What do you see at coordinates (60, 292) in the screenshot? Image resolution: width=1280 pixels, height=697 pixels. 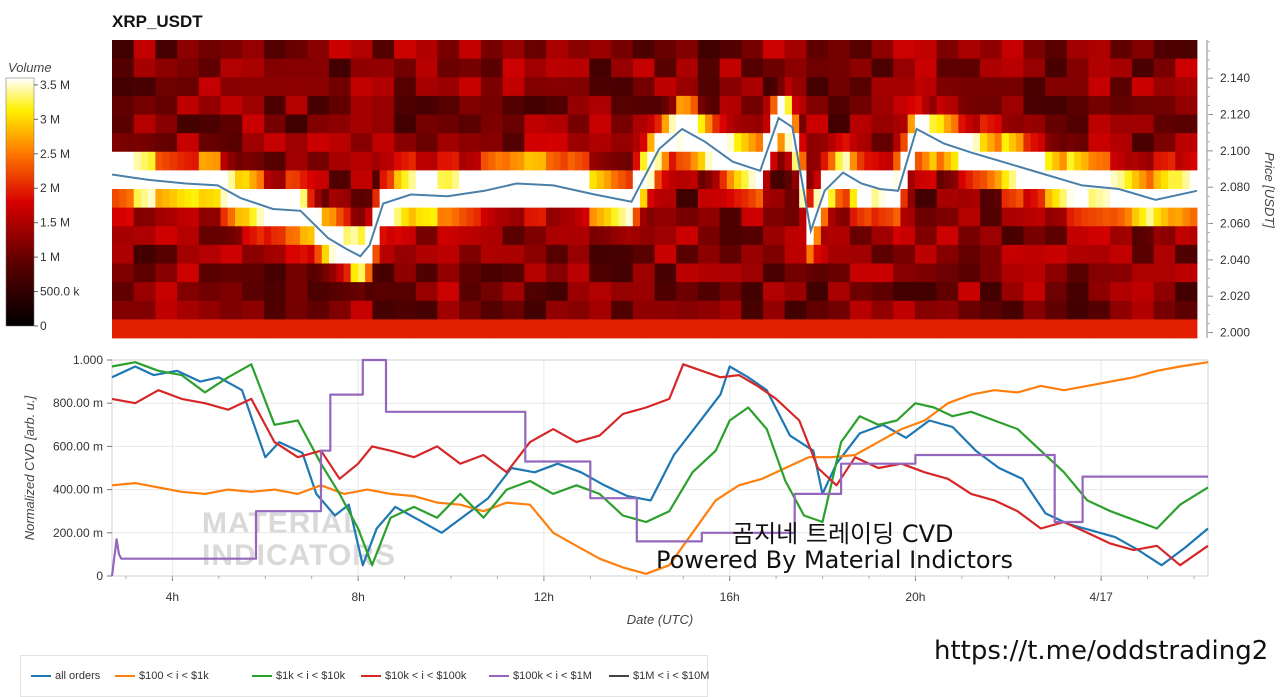 I see `colorbar-tick-label: 500.0 k` at bounding box center [60, 292].